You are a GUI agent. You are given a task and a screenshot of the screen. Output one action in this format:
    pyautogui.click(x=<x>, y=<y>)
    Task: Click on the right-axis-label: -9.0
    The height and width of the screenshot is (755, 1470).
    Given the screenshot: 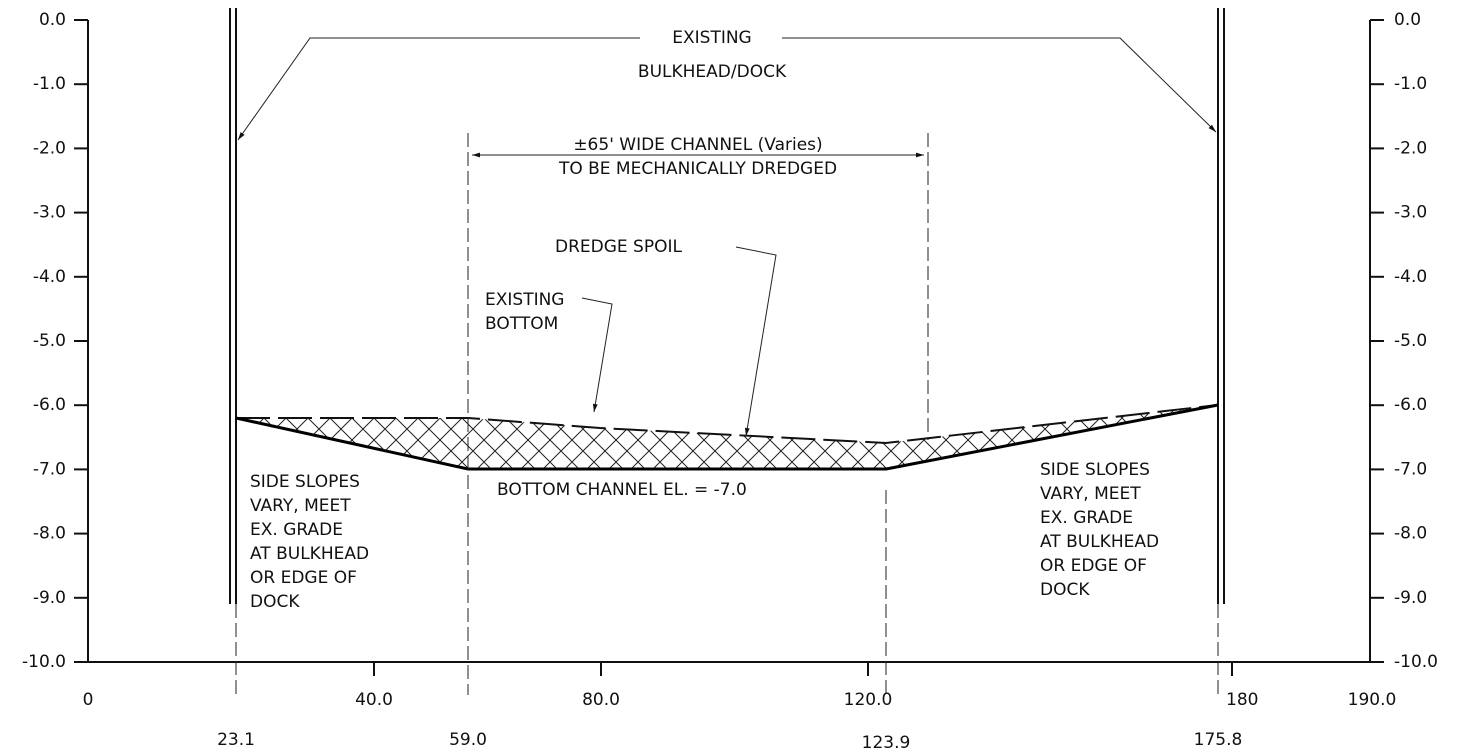 What is the action you would take?
    pyautogui.click(x=1410, y=598)
    